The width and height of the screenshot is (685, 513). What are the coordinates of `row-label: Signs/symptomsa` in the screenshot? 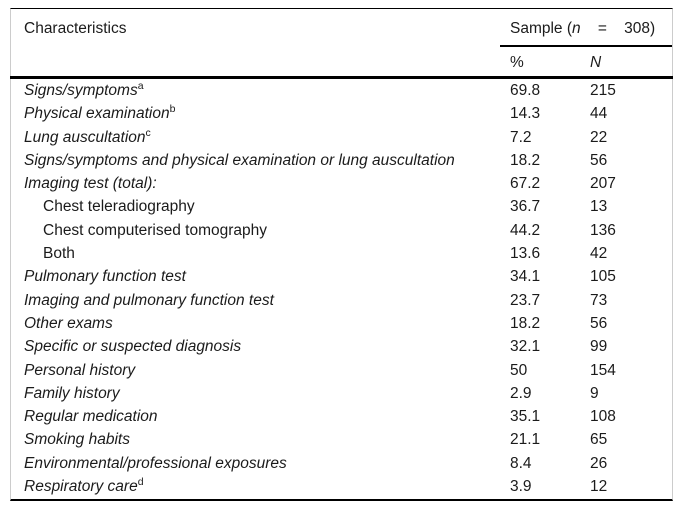 It's located at (84, 89).